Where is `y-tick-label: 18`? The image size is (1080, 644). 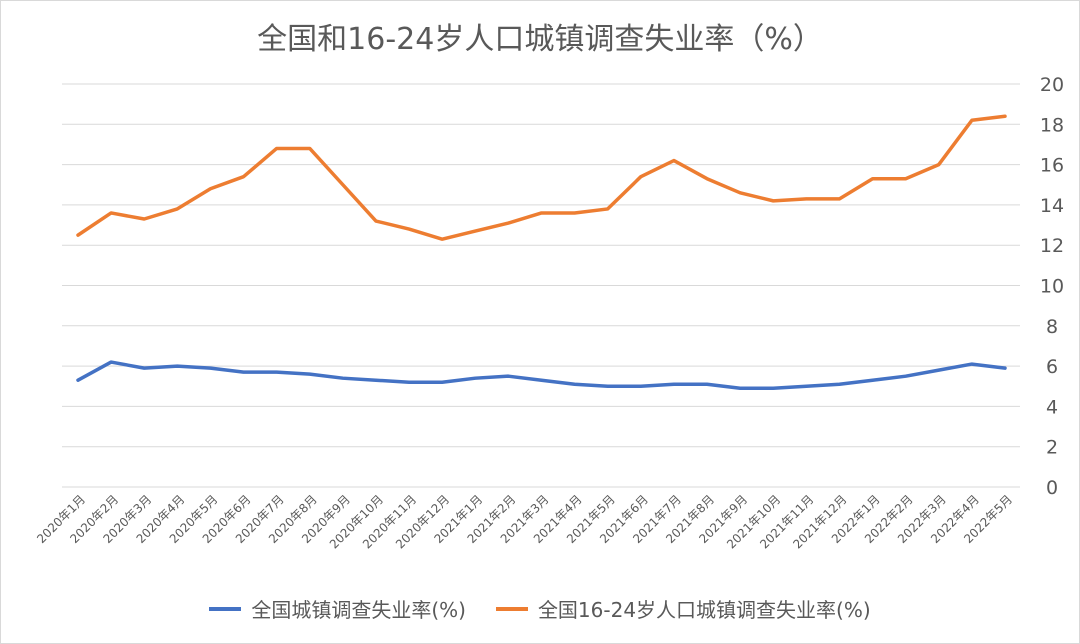 y-tick-label: 18 is located at coordinates (1052, 125).